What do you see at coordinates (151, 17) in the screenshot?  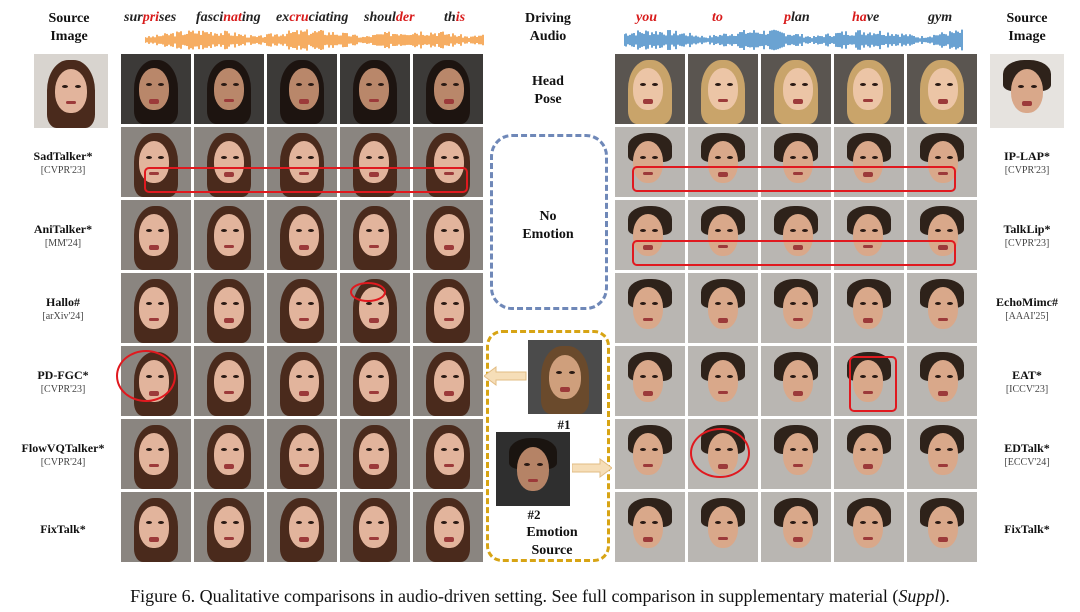 I see `word-part: pri` at bounding box center [151, 17].